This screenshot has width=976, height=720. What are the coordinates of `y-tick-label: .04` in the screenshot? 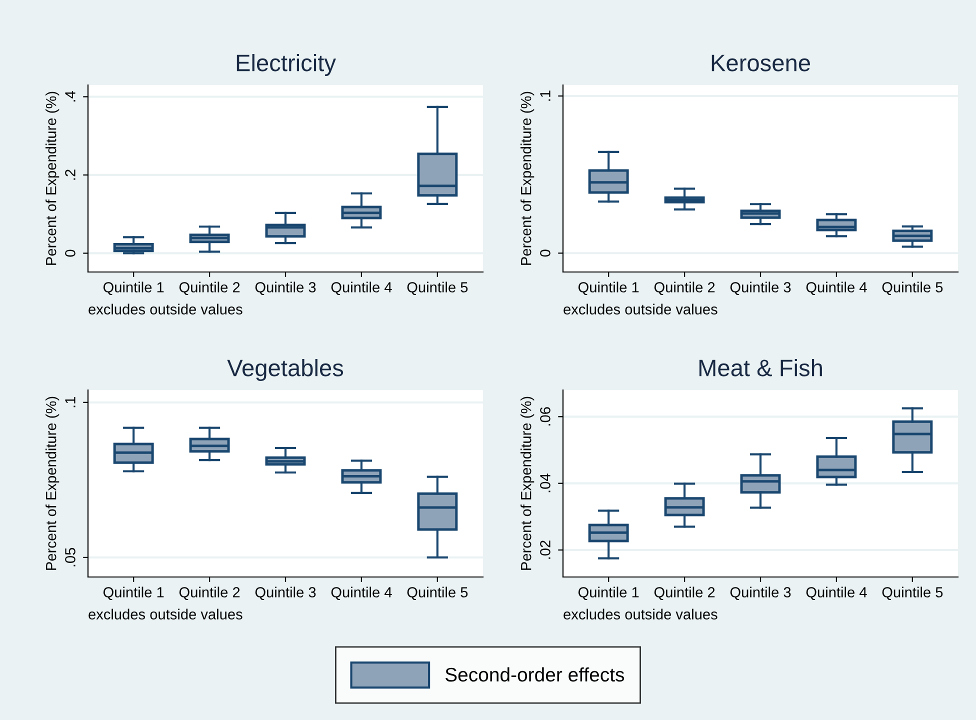 It's located at (545, 483).